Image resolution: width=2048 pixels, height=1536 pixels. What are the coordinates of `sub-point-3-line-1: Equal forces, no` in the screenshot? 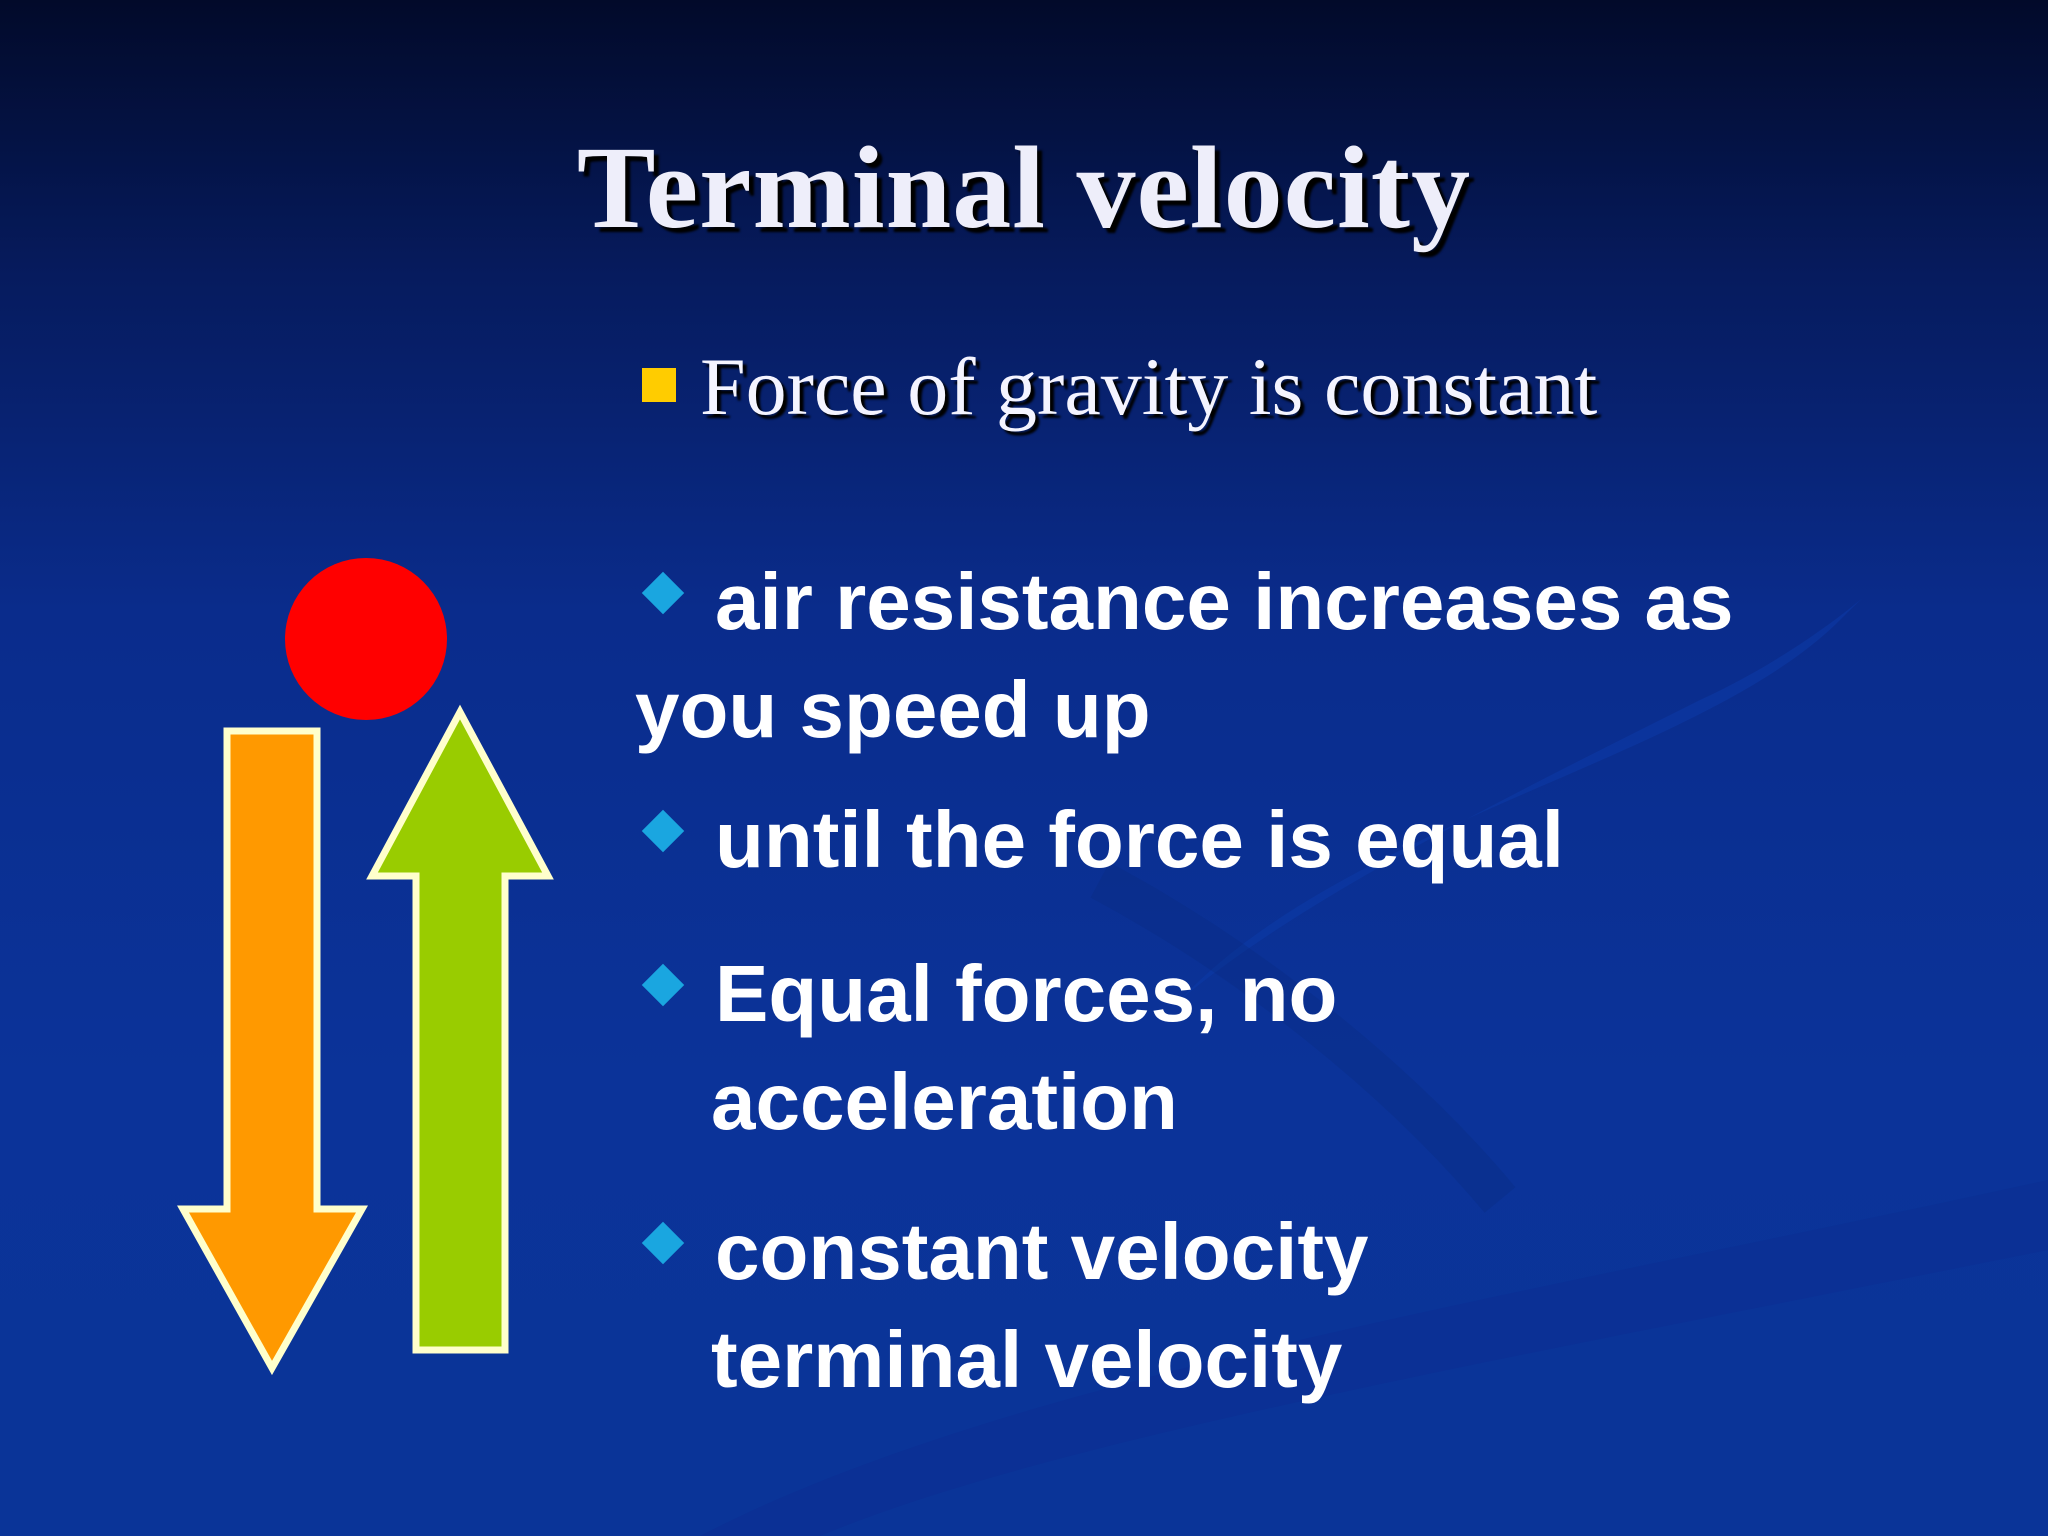 It's located at (1026, 993).